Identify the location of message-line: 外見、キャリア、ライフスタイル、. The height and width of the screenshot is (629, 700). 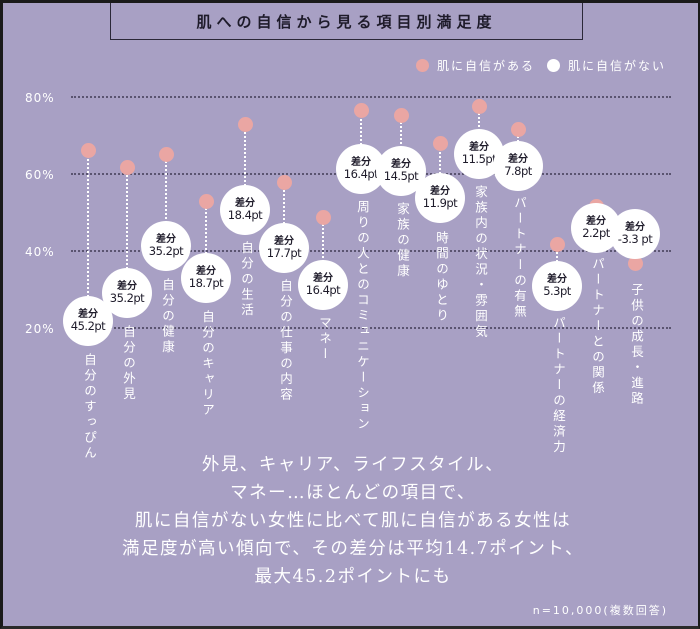
(353, 465).